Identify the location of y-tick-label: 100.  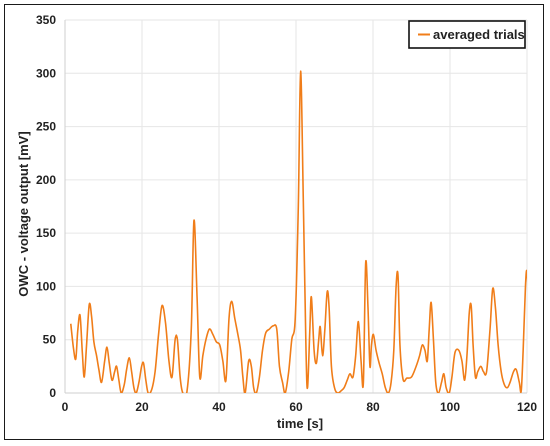
(46, 286).